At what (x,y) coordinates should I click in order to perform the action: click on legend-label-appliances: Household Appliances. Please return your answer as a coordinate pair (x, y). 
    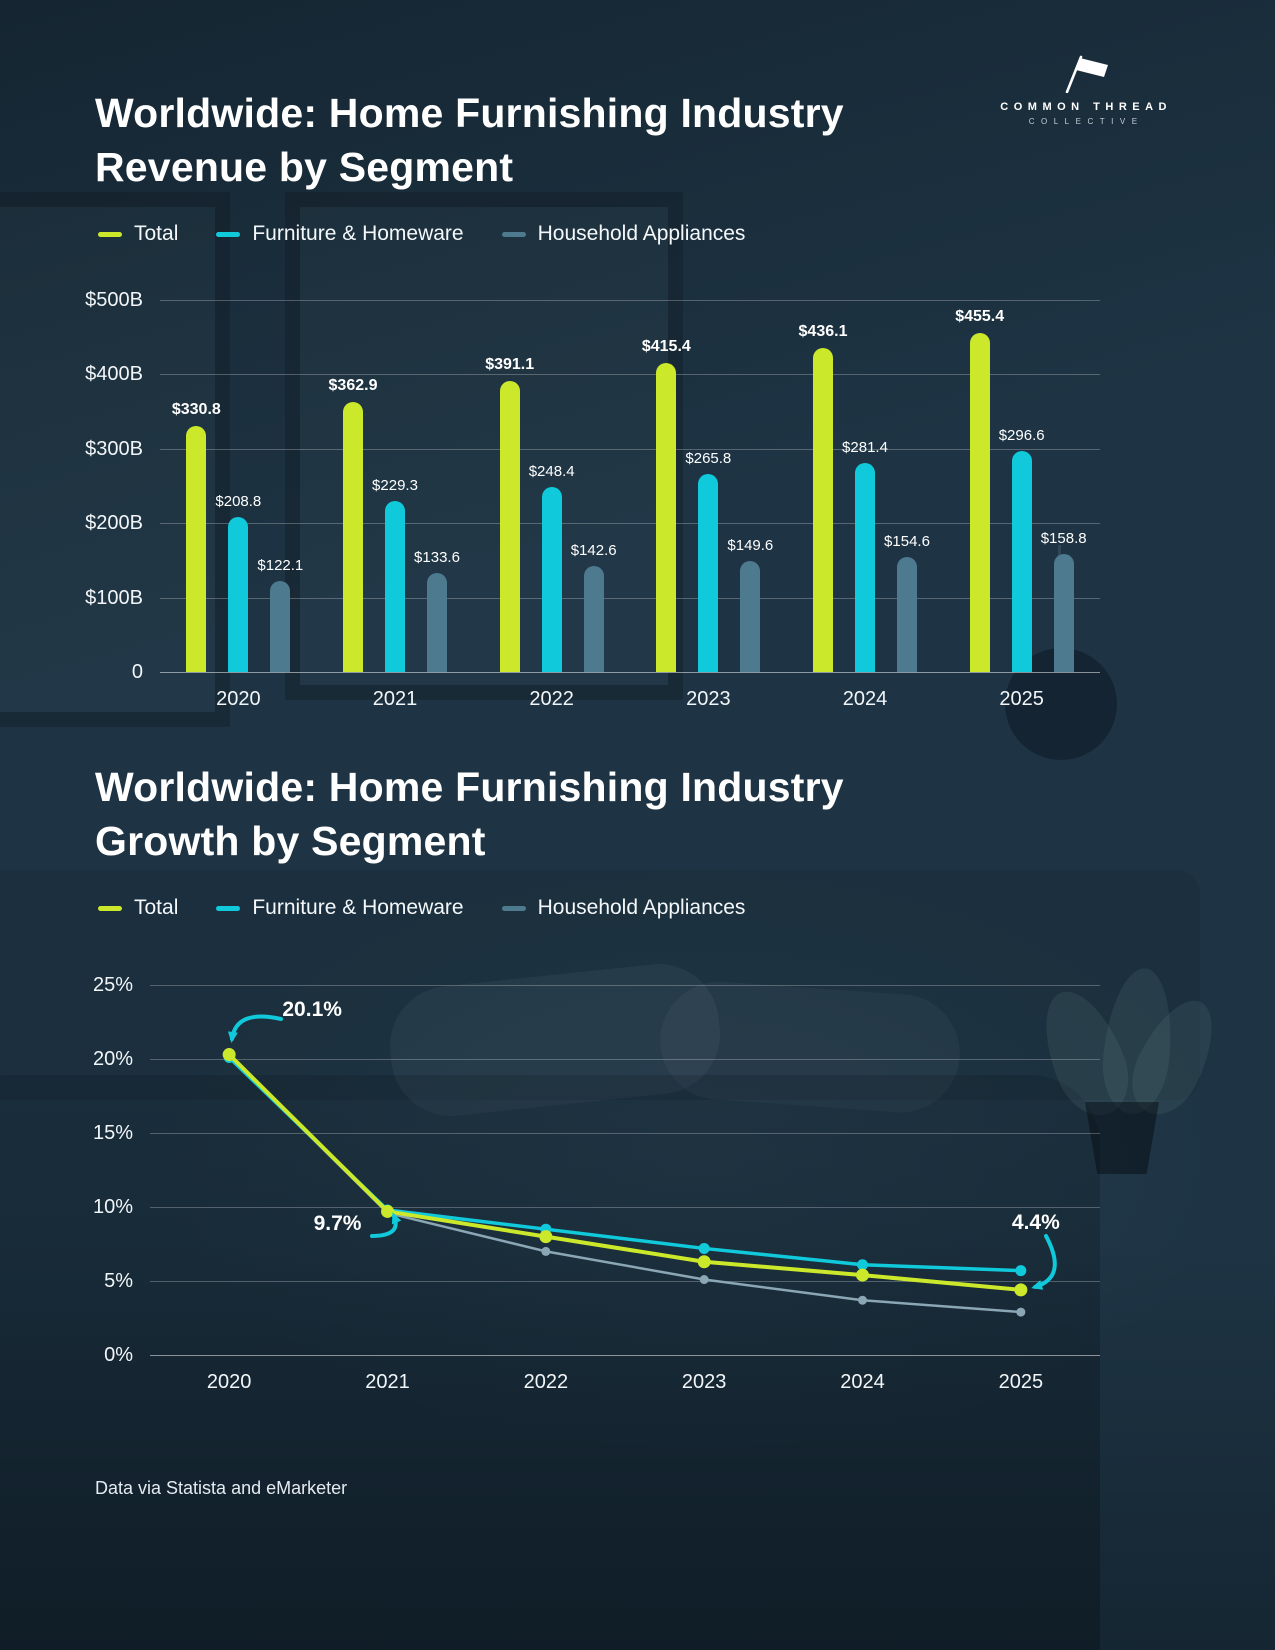
    Looking at the image, I should click on (641, 907).